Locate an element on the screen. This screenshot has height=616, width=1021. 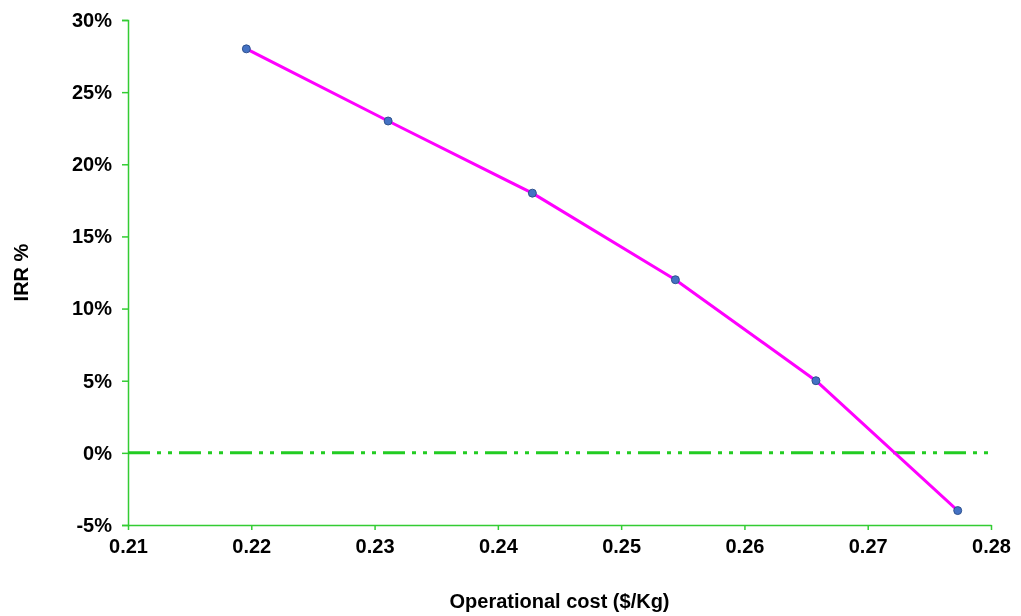
y-tick-label: 15% is located at coordinates (92, 236).